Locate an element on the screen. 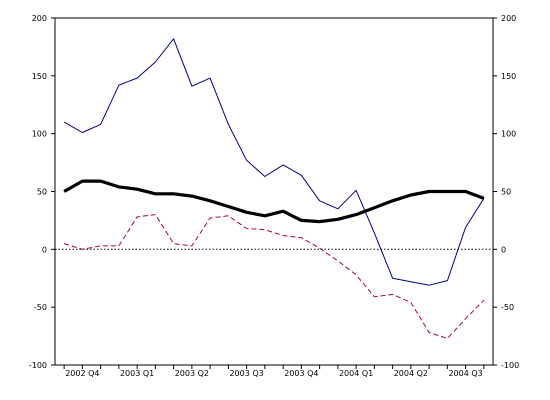 This screenshot has height=400, width=550. y-tick-label-right: 0 is located at coordinates (503, 249).